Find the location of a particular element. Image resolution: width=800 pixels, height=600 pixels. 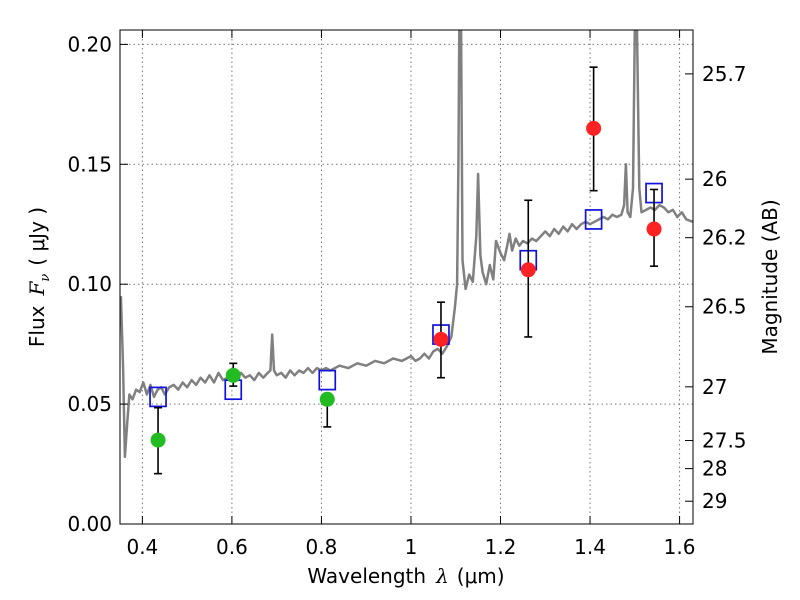

x-tick-label: 1.2 is located at coordinates (501, 547).